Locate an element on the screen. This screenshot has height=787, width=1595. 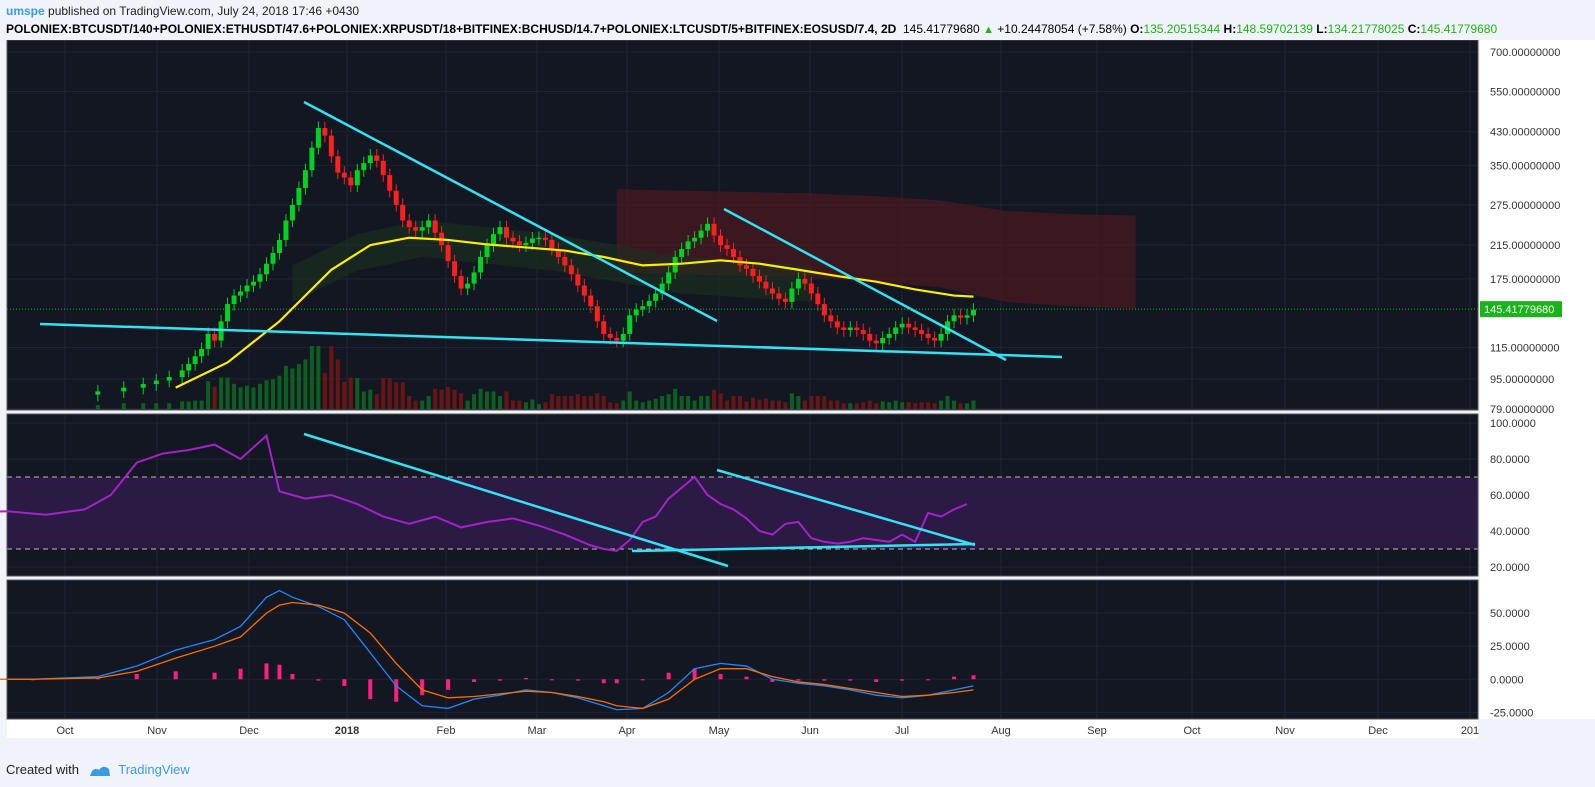
created-with: Created with is located at coordinates (42, 769).